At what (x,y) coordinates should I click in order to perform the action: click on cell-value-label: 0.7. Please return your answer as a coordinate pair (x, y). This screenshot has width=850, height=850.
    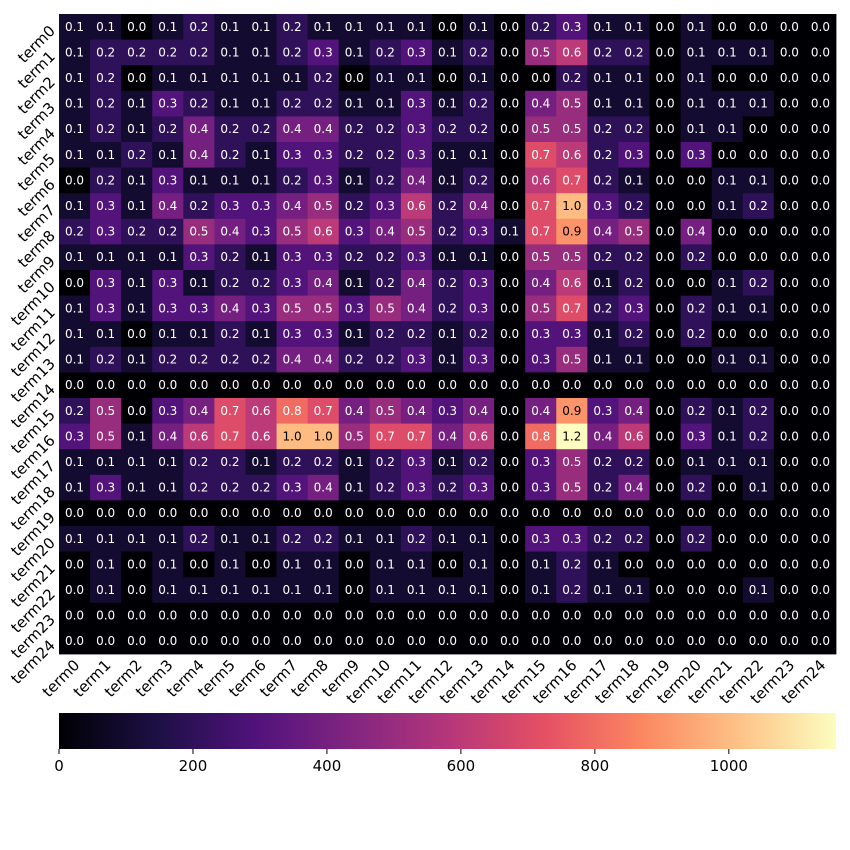
    Looking at the image, I should click on (385, 436).